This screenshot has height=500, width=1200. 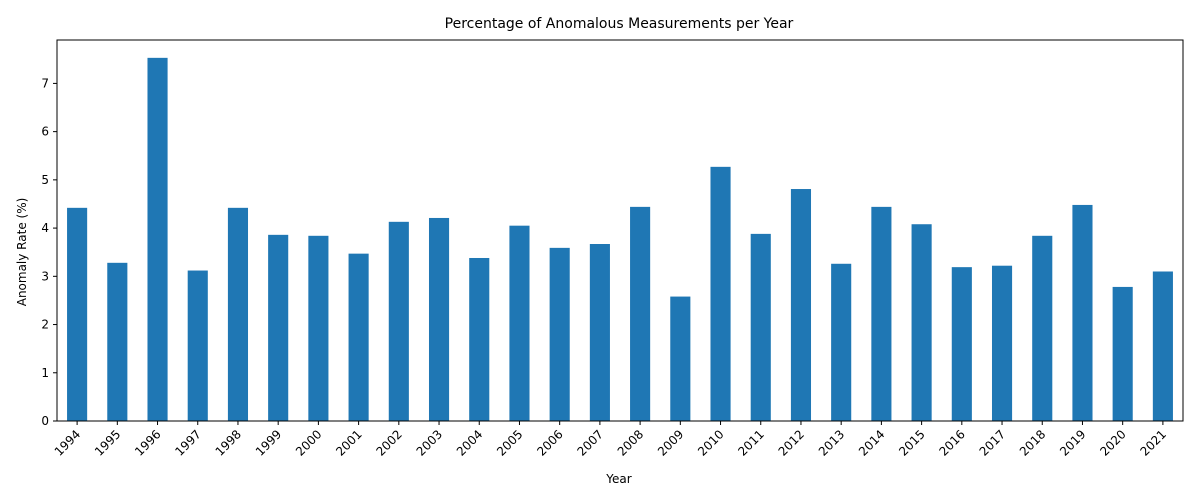 I want to click on x-tick-label: 2001, so click(x=348, y=442).